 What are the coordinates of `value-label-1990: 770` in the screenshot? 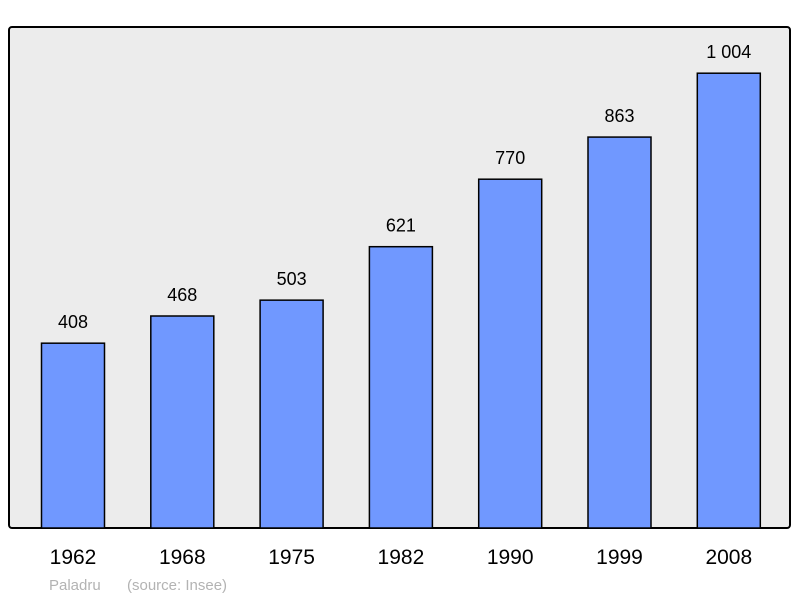 It's located at (510, 158).